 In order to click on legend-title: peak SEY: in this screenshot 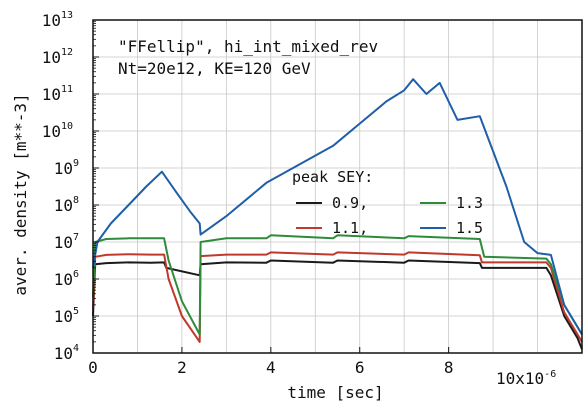, I will do `click(332, 177)`.